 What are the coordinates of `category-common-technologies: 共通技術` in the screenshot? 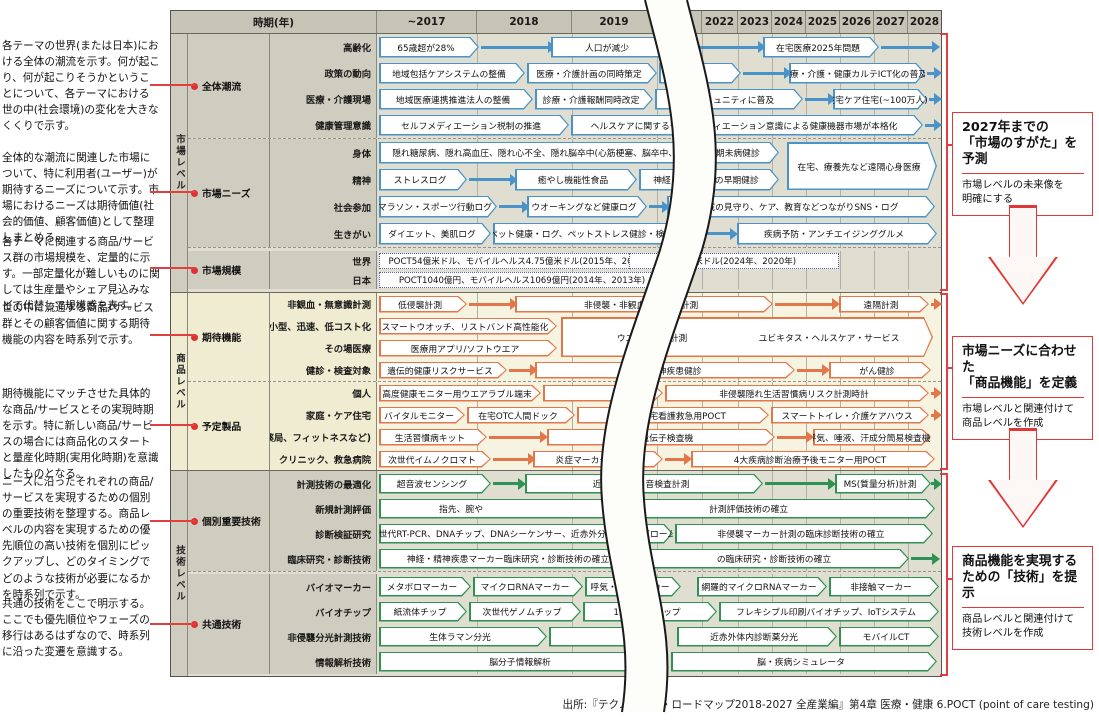 It's located at (229, 624).